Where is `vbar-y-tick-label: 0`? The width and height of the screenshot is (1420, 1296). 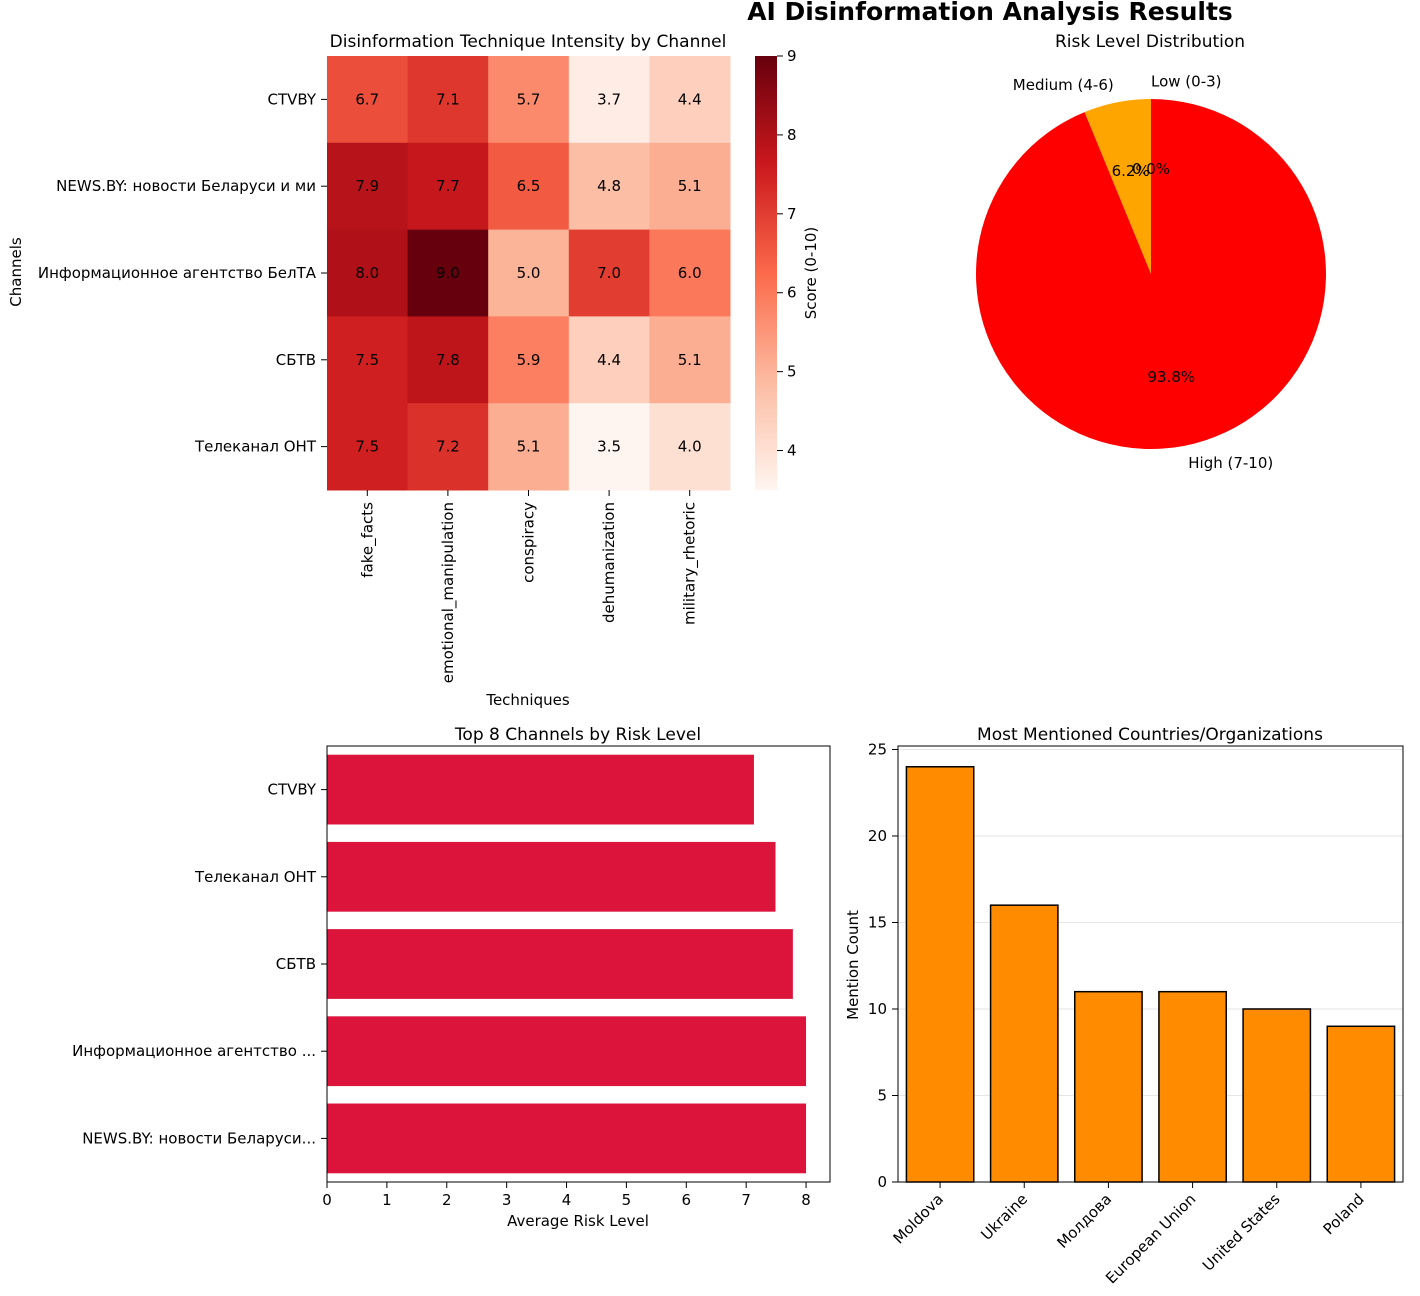
vbar-y-tick-label: 0 is located at coordinates (882, 1182).